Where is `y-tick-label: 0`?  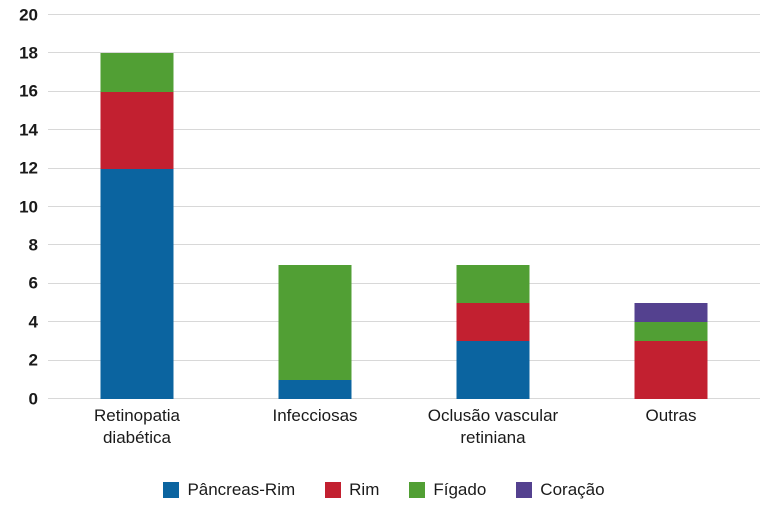
y-tick-label: 0 is located at coordinates (33, 398).